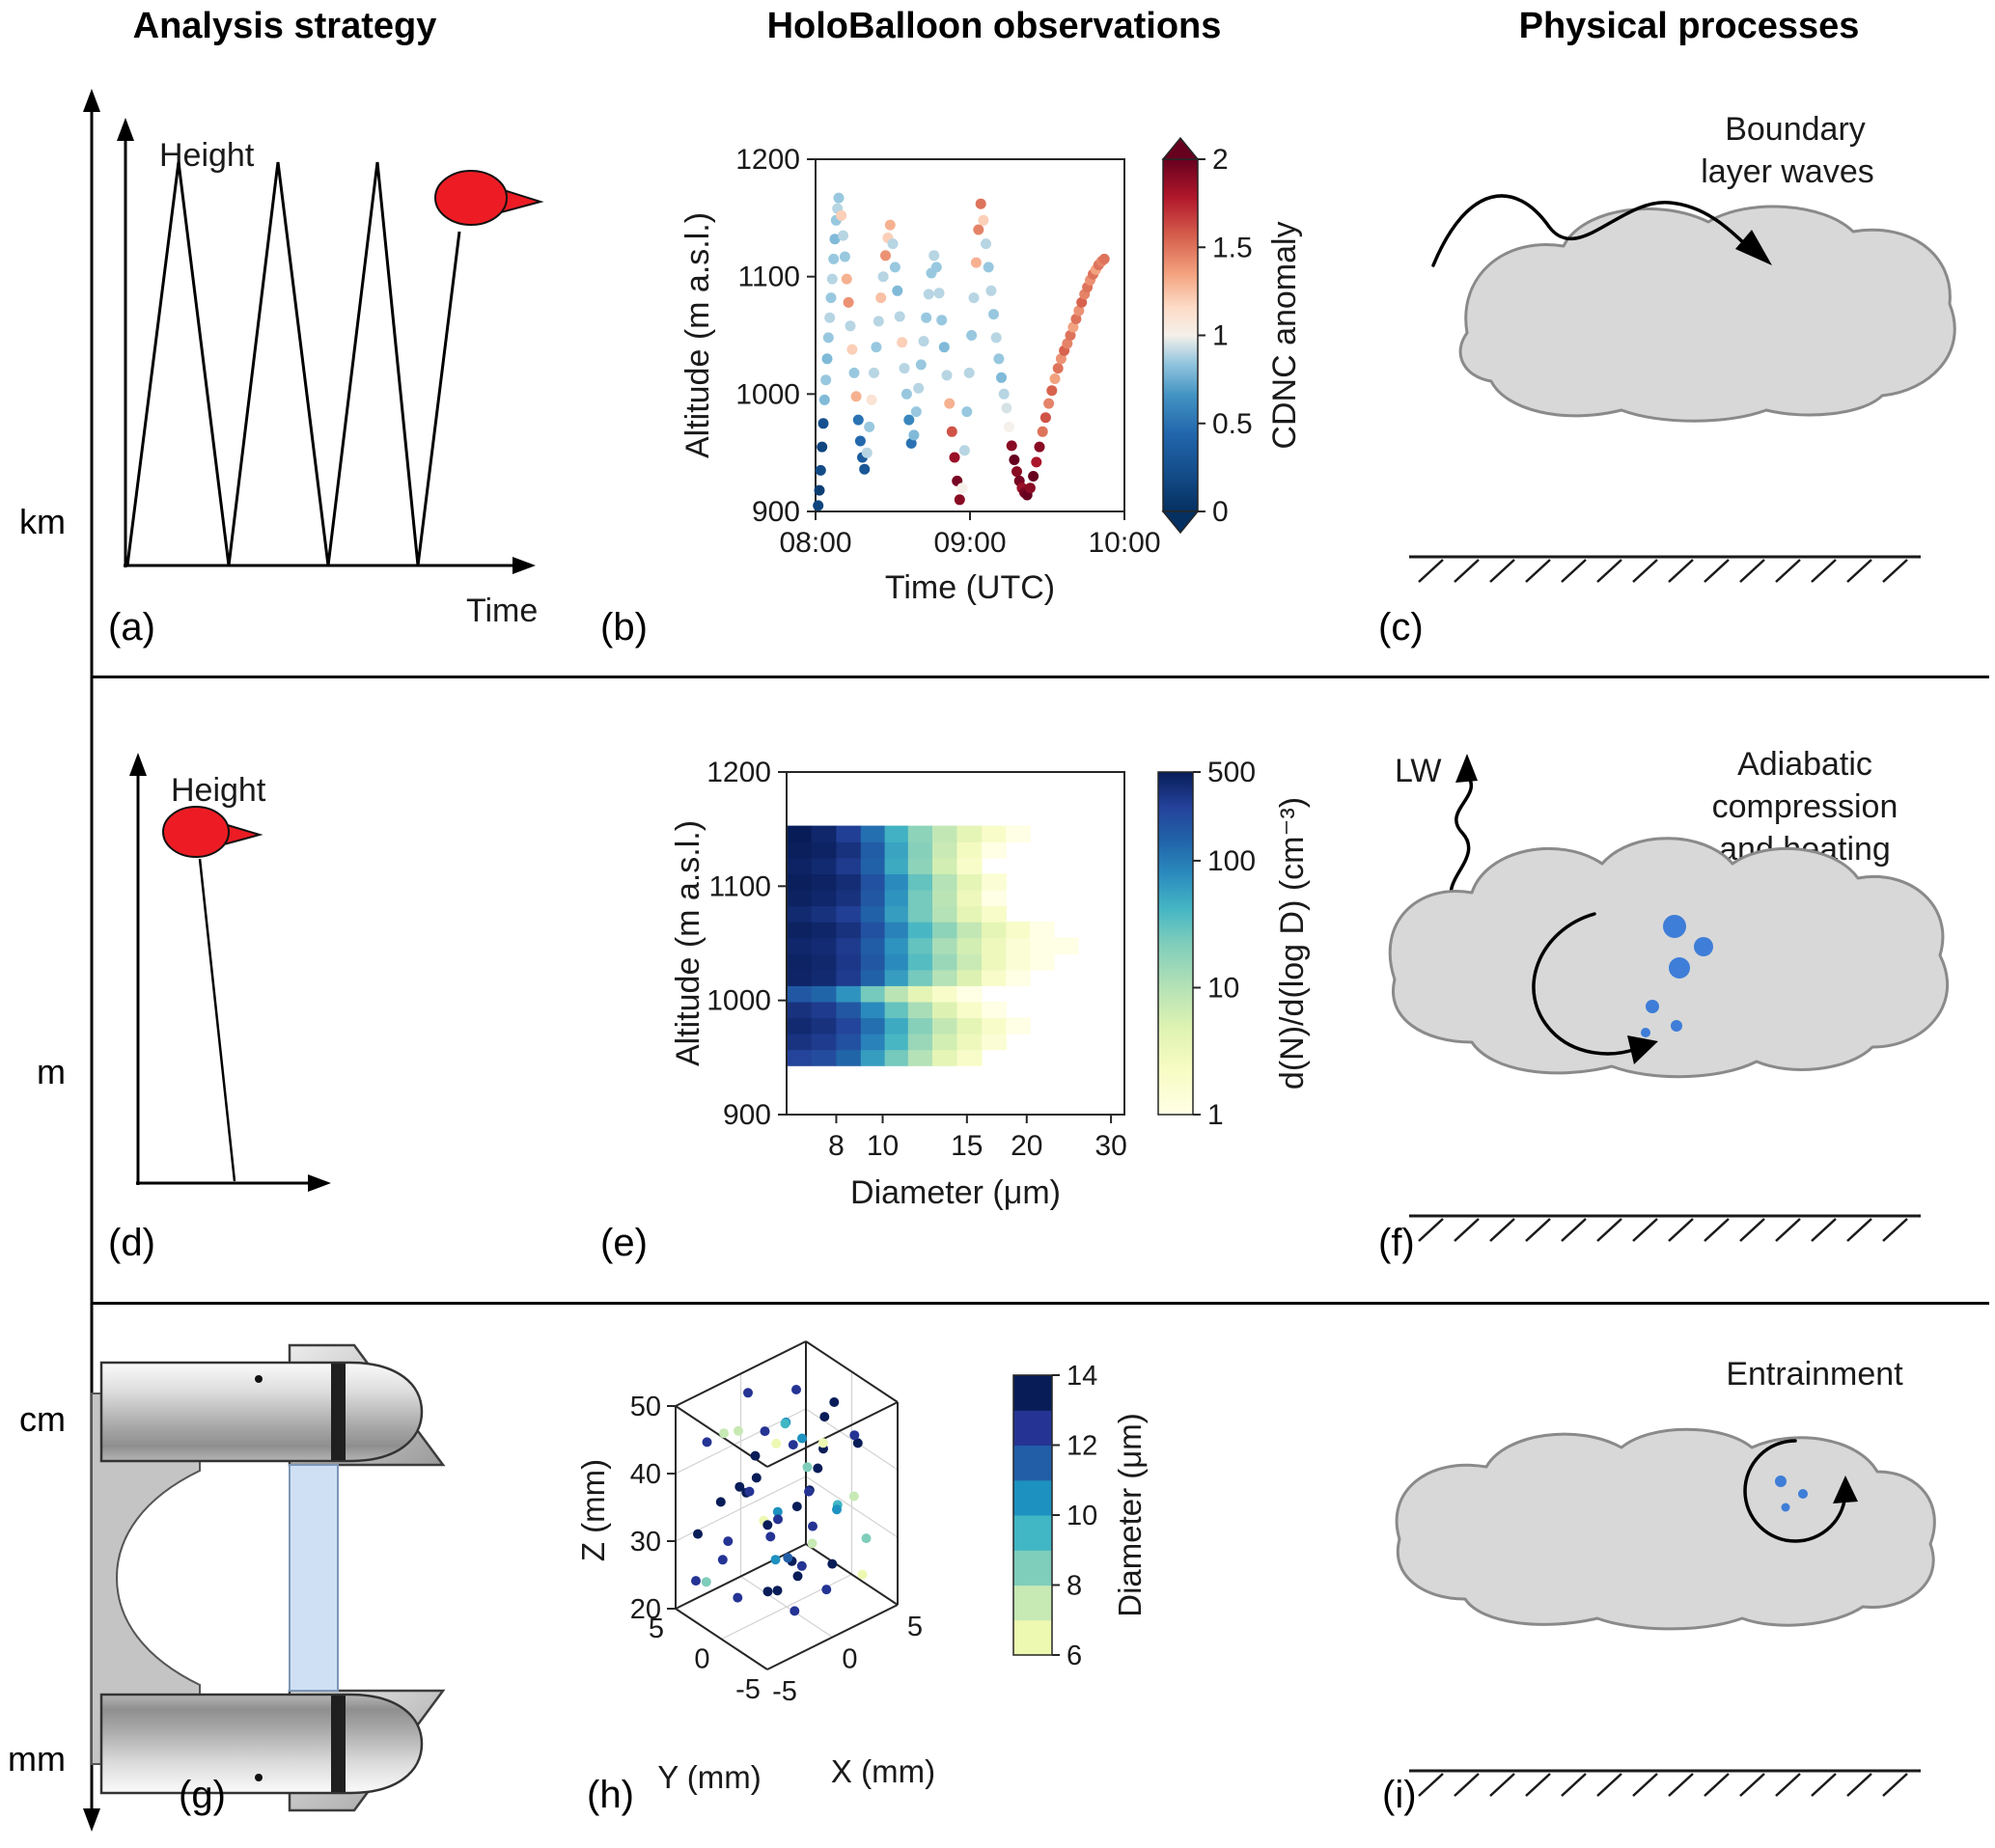  What do you see at coordinates (1130, 1515) in the screenshot?
I see `svg-text: Diameter (μm)` at bounding box center [1130, 1515].